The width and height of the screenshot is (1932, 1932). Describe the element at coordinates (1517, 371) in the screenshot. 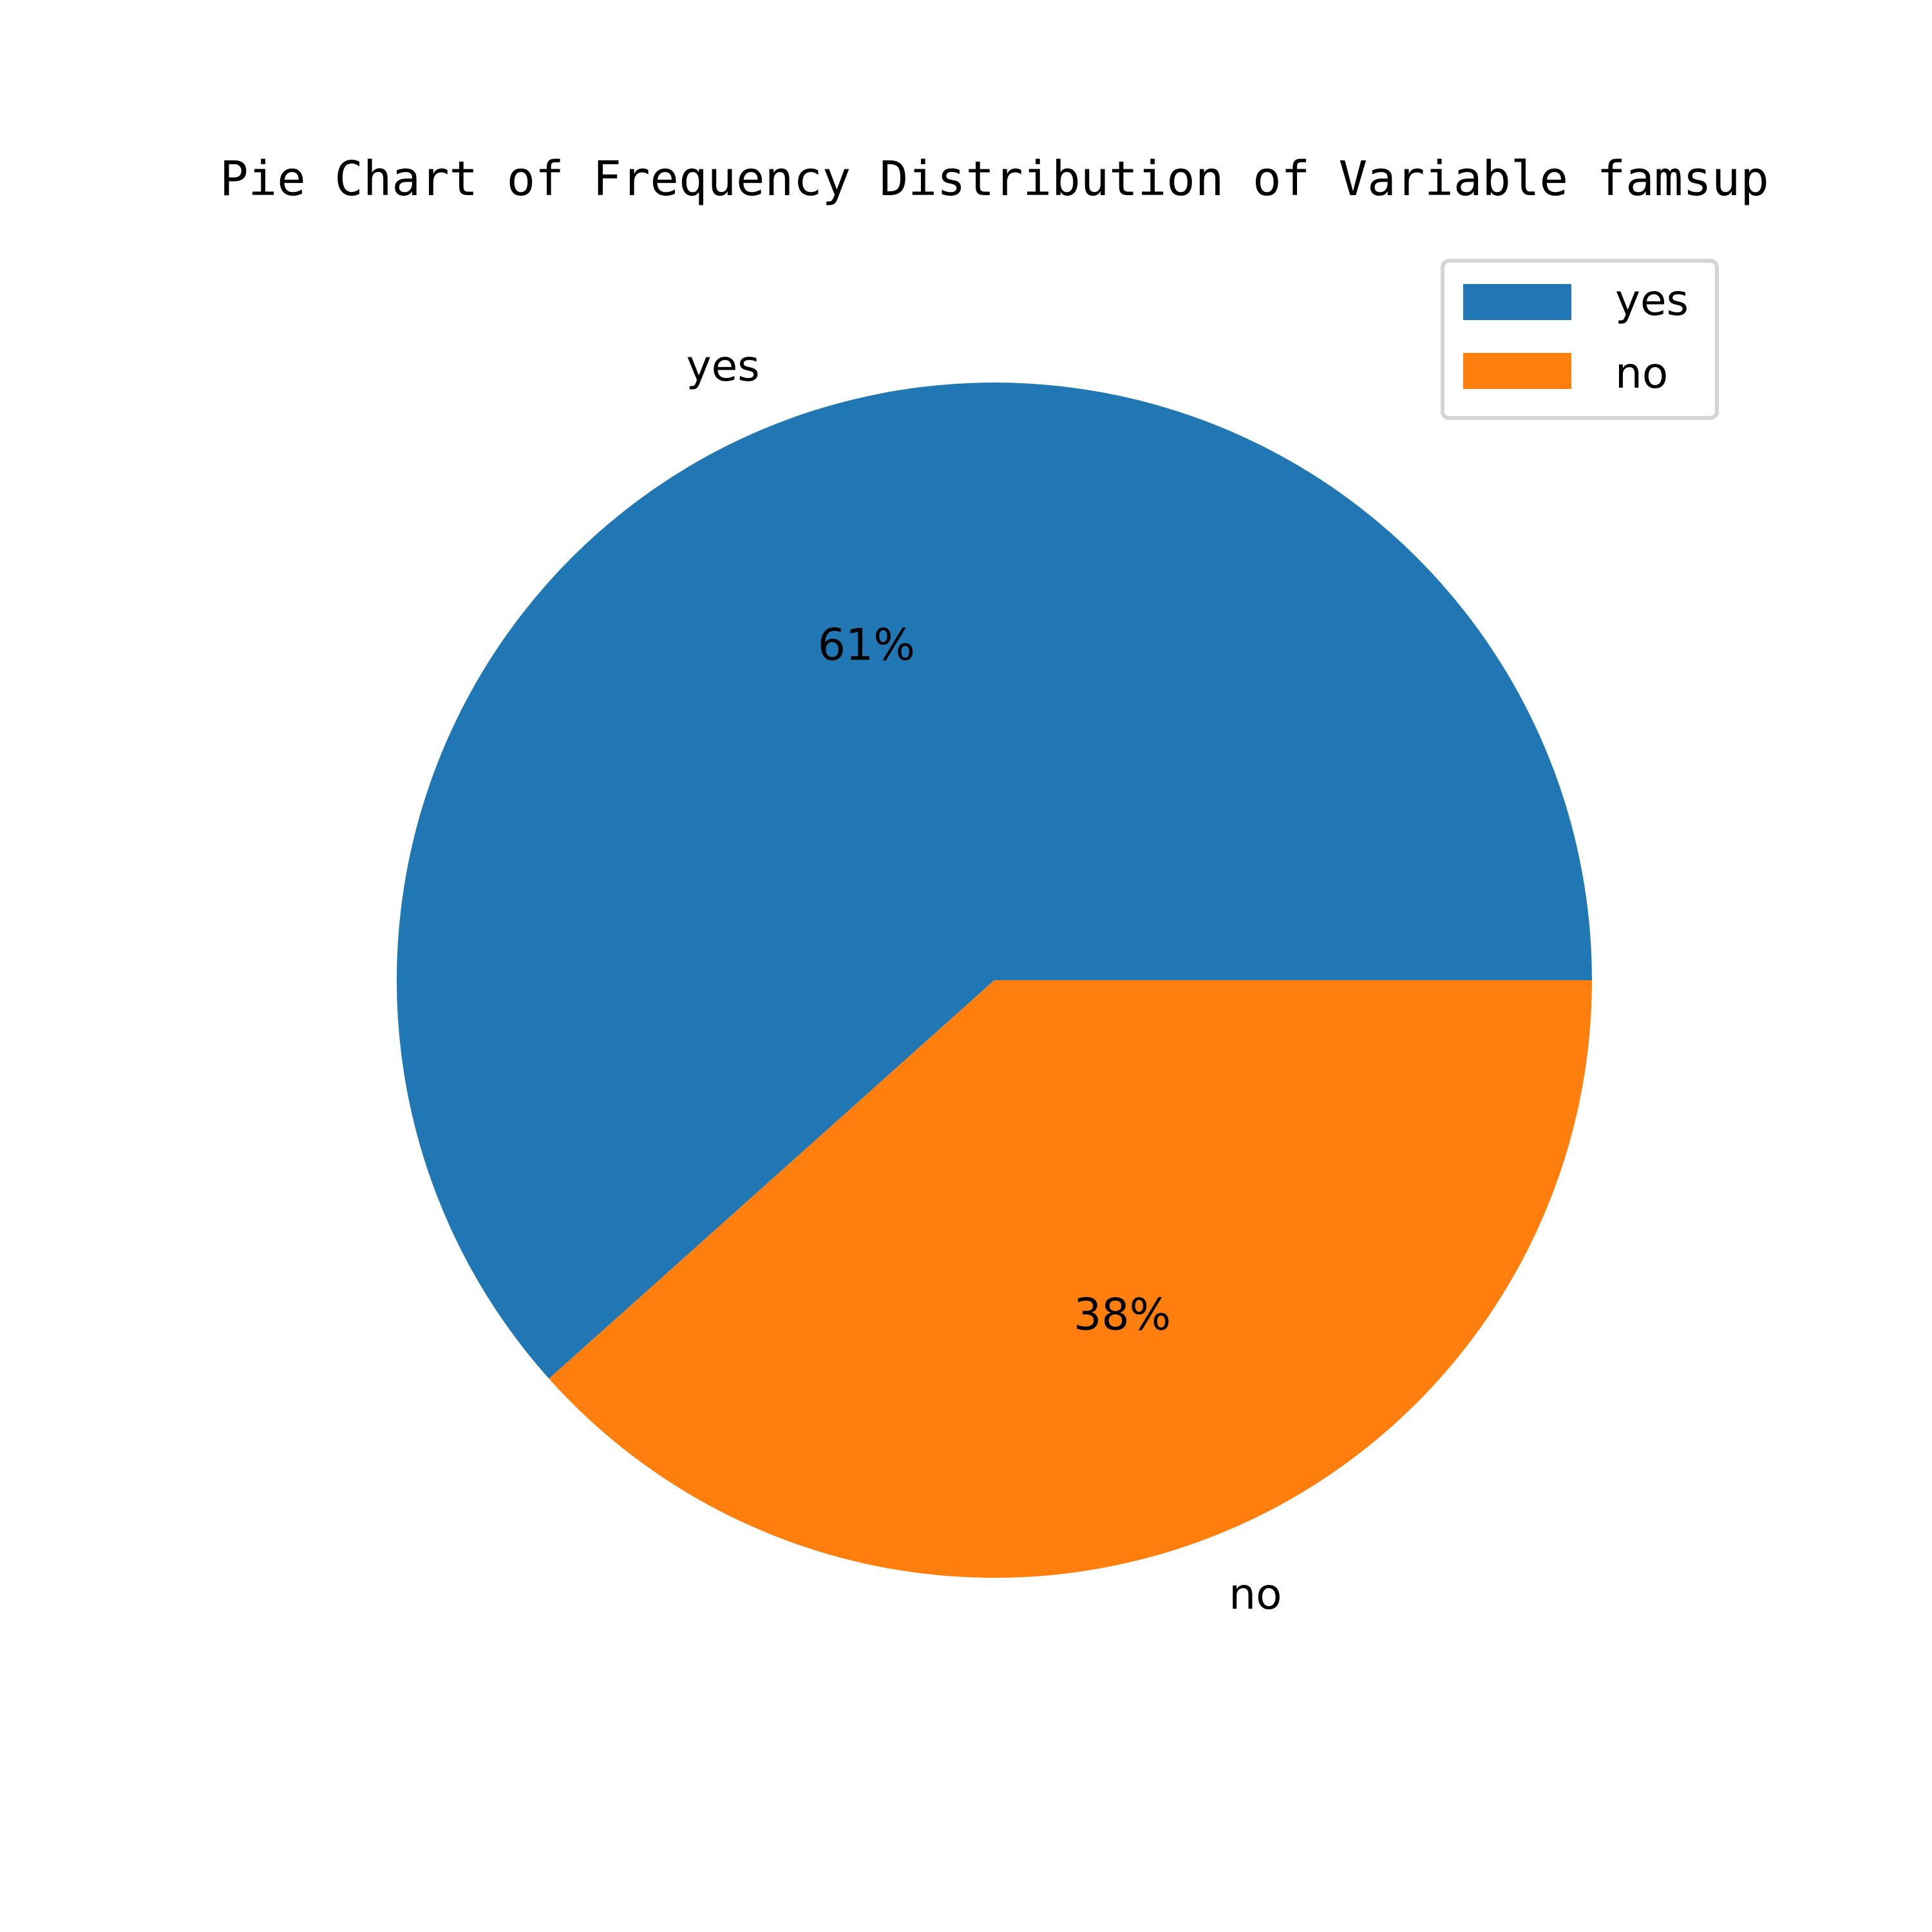

I see `legend-swatch-no` at that location.